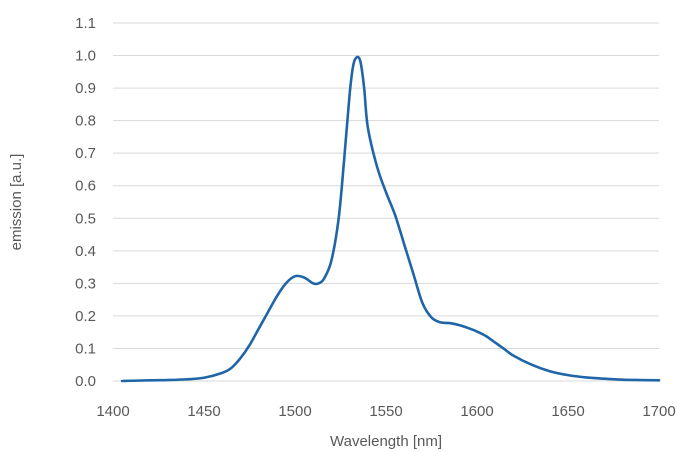 This screenshot has width=677, height=452. Describe the element at coordinates (85, 283) in the screenshot. I see `y-tick-label-3: 0.3` at that location.